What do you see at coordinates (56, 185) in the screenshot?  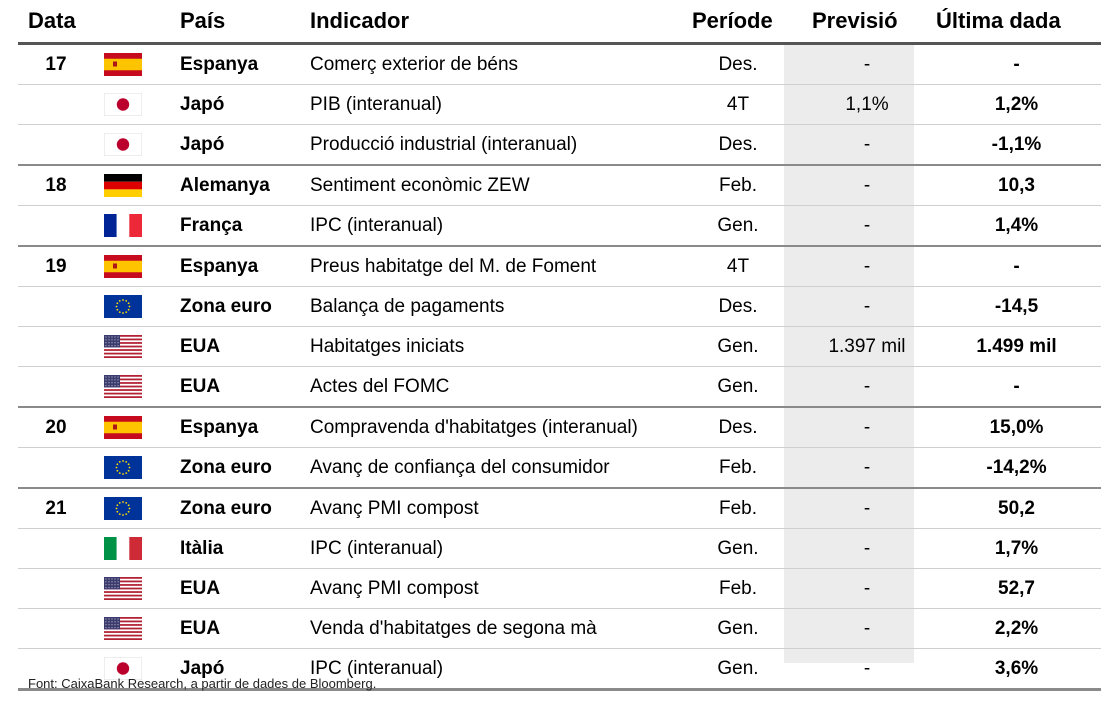 I see `row-date: 18` at bounding box center [56, 185].